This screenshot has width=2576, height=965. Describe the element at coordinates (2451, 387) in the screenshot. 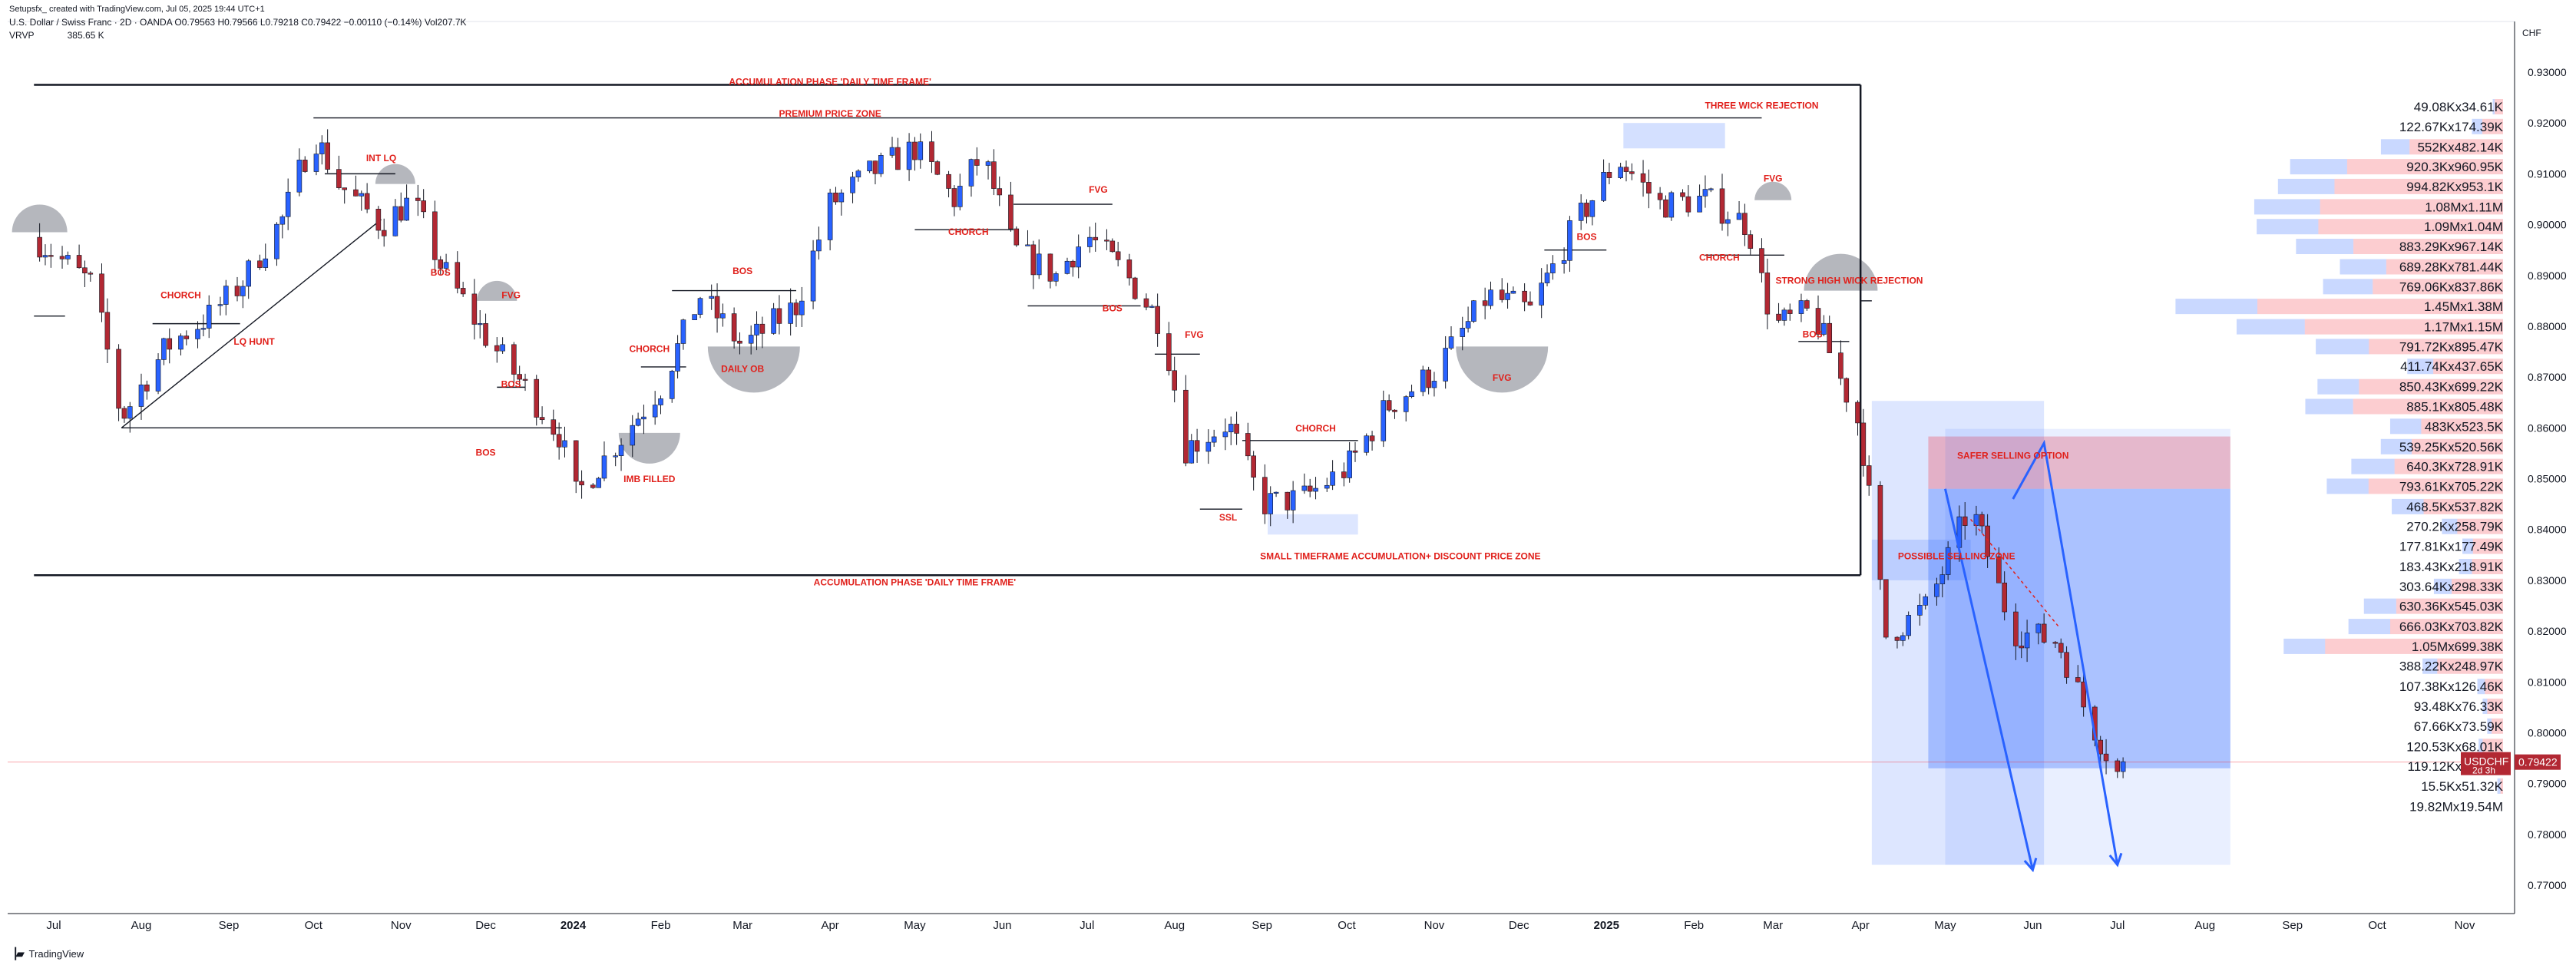

I see `vrvp-row-label: 850.43Kx699.22K` at that location.